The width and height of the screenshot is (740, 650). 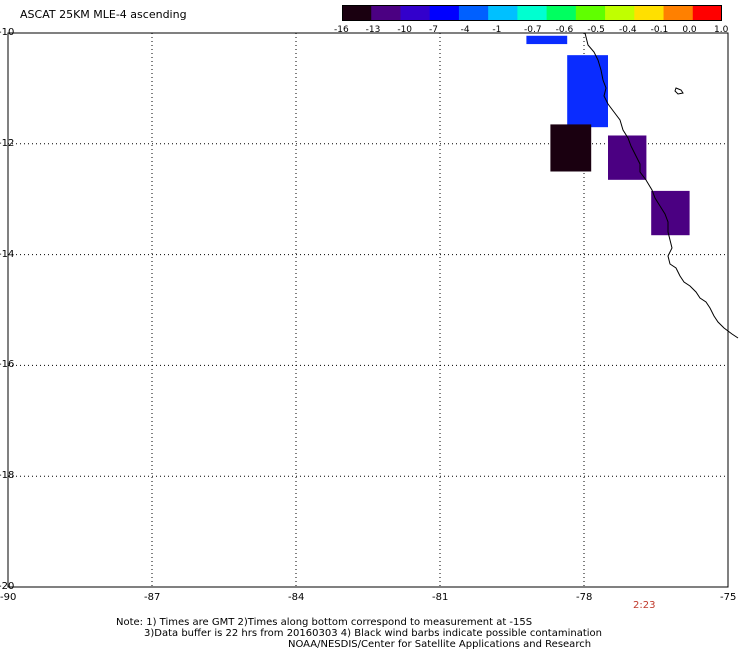 I want to click on y-tick-label: -18, so click(x=7, y=476).